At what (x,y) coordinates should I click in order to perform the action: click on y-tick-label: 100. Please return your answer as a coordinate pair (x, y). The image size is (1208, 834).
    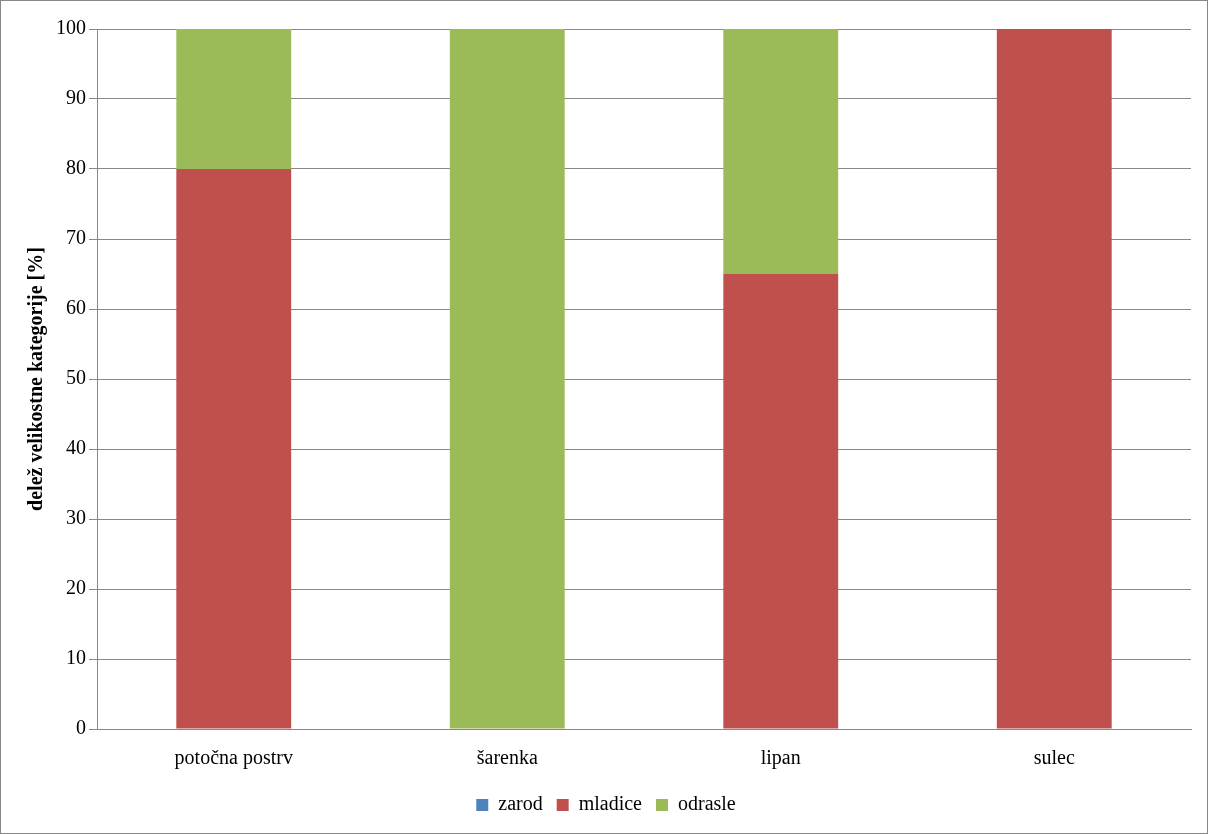
    Looking at the image, I should click on (71, 27).